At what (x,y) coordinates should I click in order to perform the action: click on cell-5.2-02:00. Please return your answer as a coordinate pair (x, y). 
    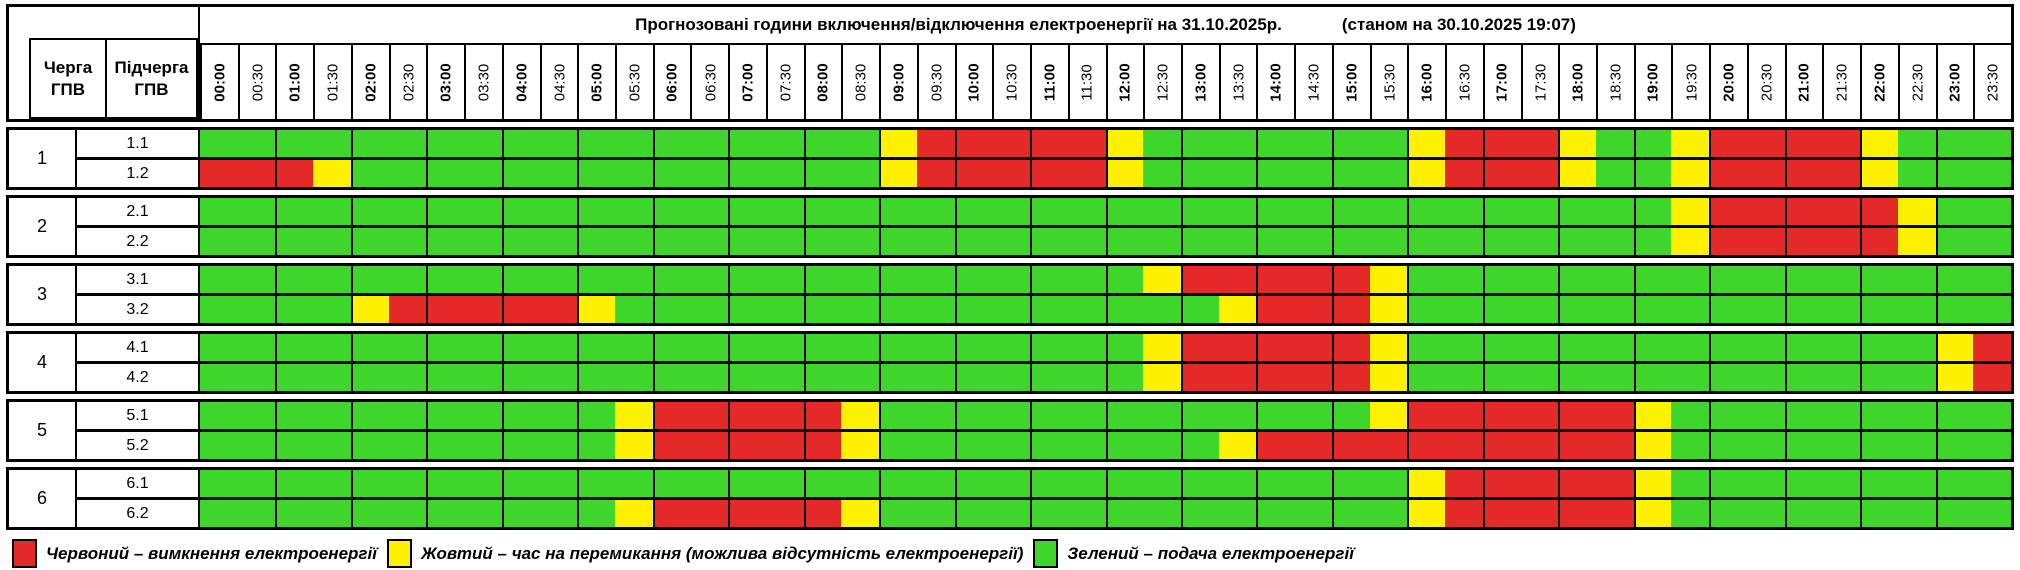
    Looking at the image, I should click on (369, 445).